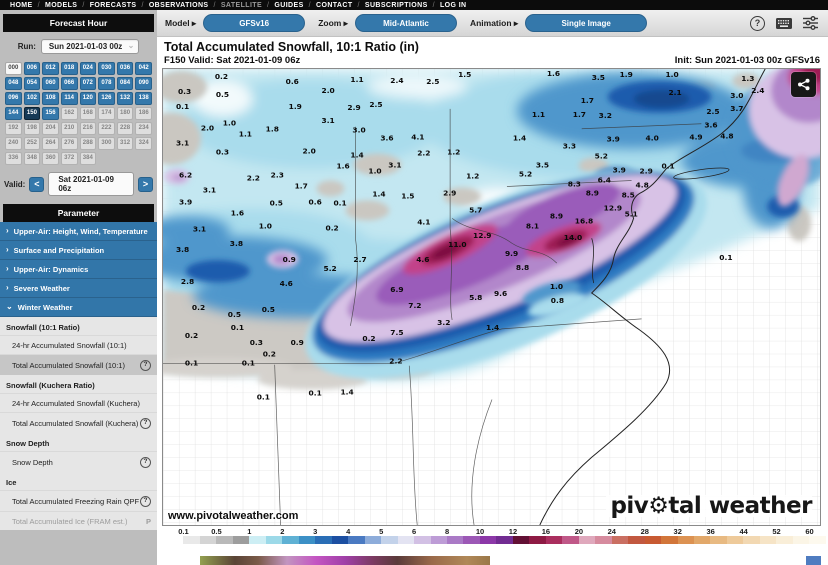 Image resolution: width=828 pixels, height=565 pixels. I want to click on forecast-hour-054: 054, so click(32, 83).